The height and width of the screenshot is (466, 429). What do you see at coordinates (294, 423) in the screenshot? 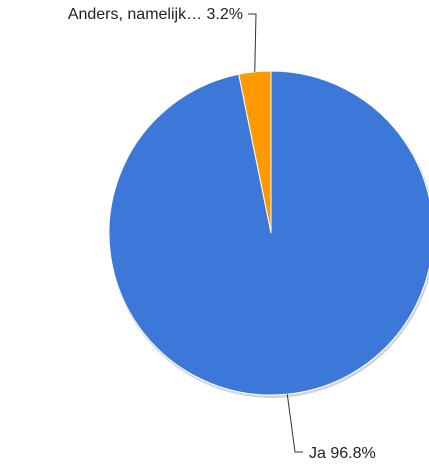
I see `leader-line-ja` at bounding box center [294, 423].